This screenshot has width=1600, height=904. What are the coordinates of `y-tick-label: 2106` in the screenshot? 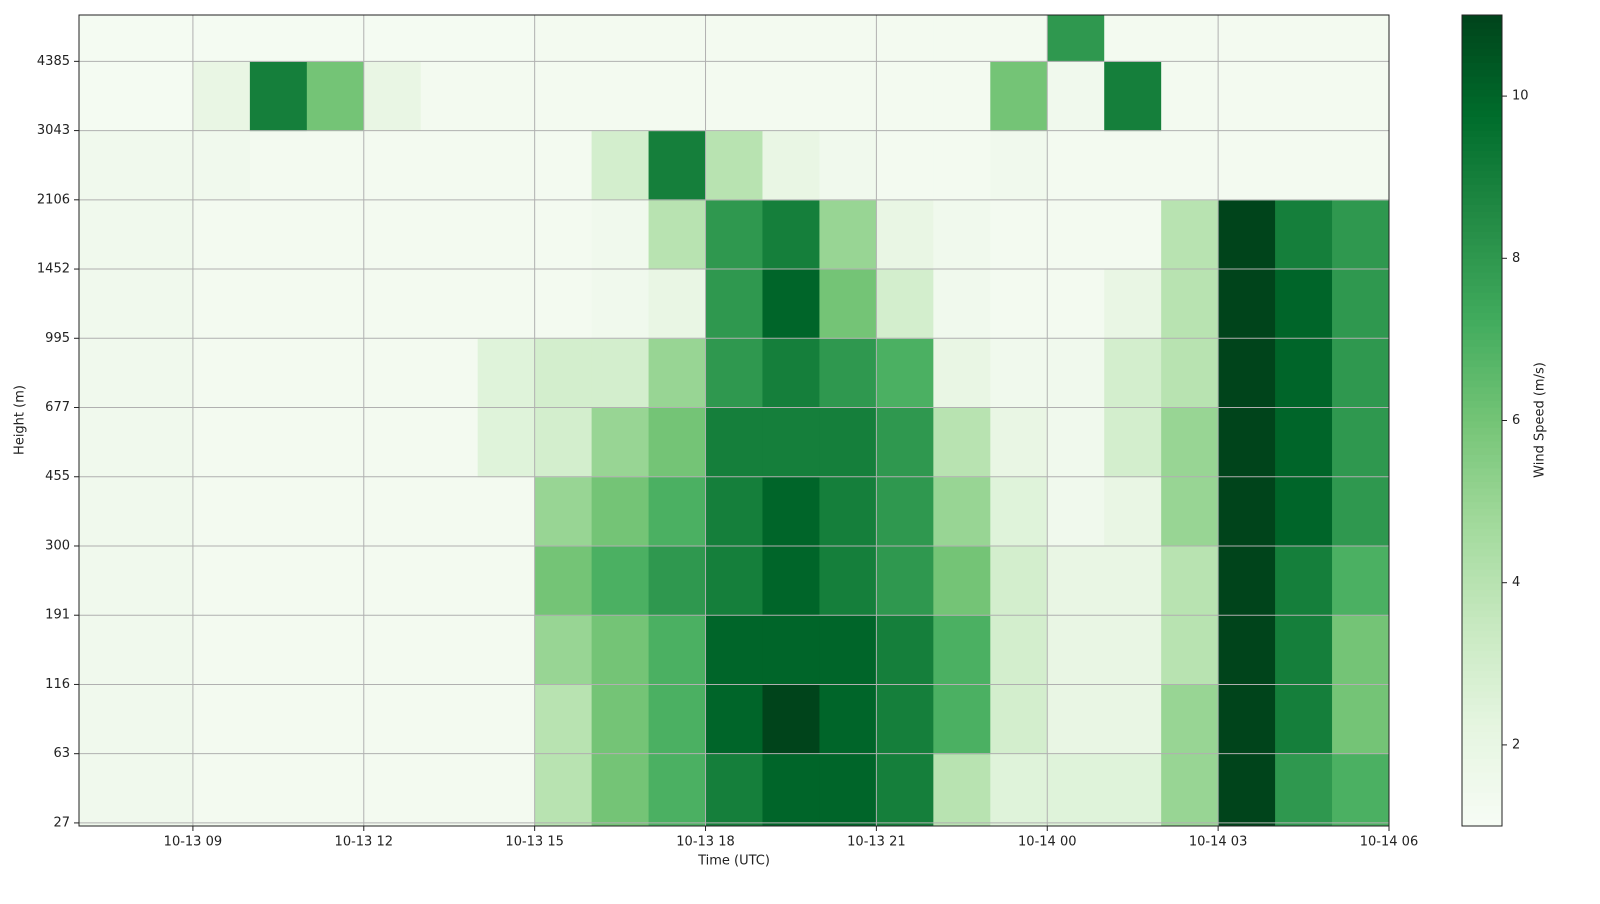 It's located at (53, 199).